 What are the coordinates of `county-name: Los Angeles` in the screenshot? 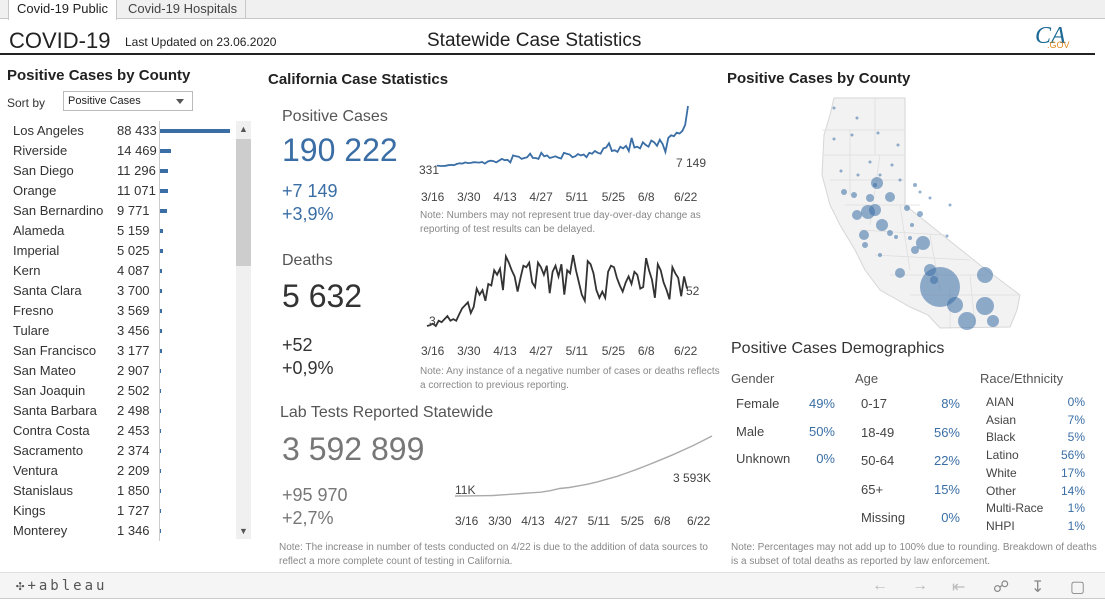 It's located at (48, 130).